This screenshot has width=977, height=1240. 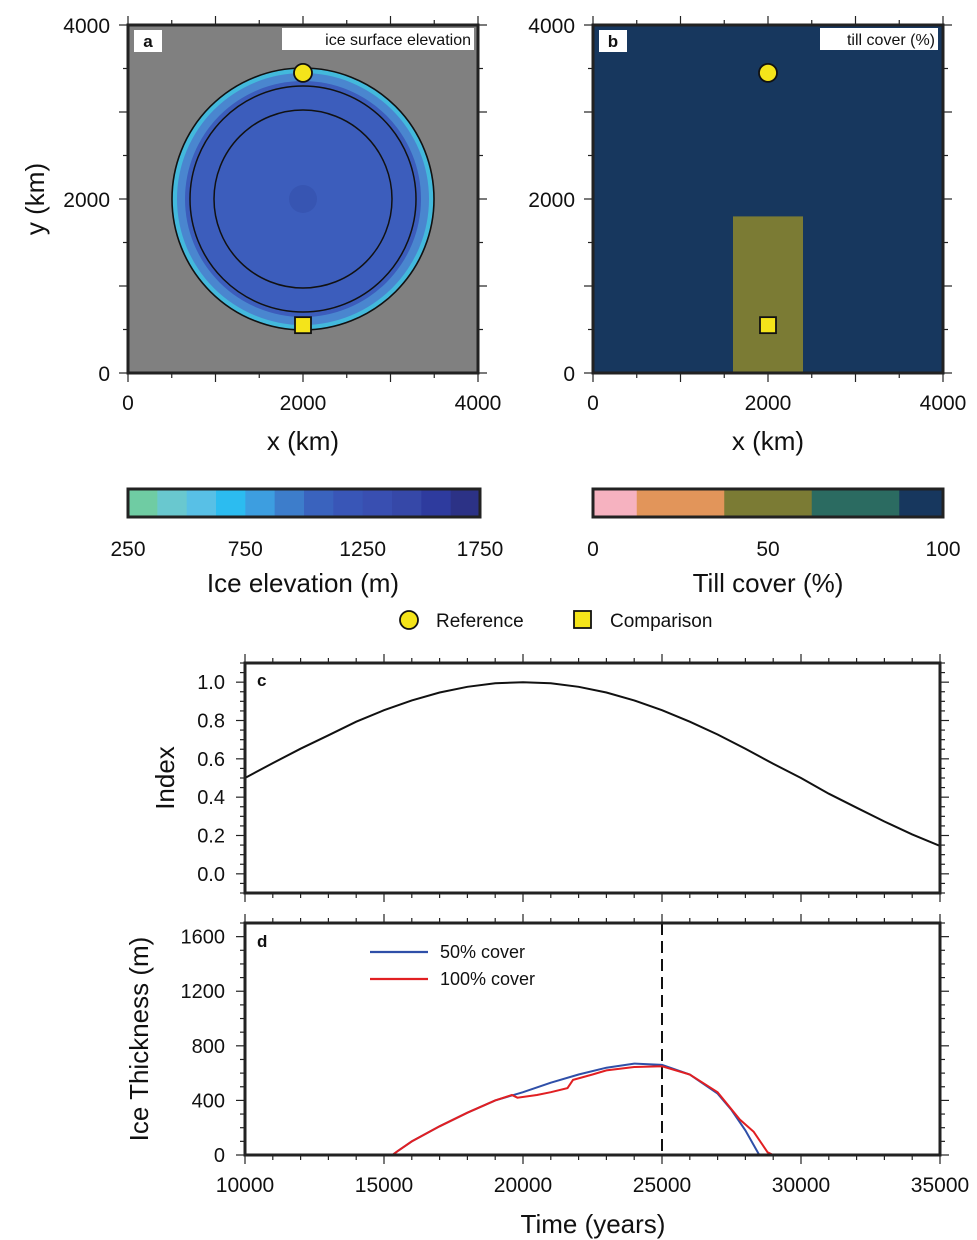 I want to click on colorbar-till-frame, so click(x=768, y=503).